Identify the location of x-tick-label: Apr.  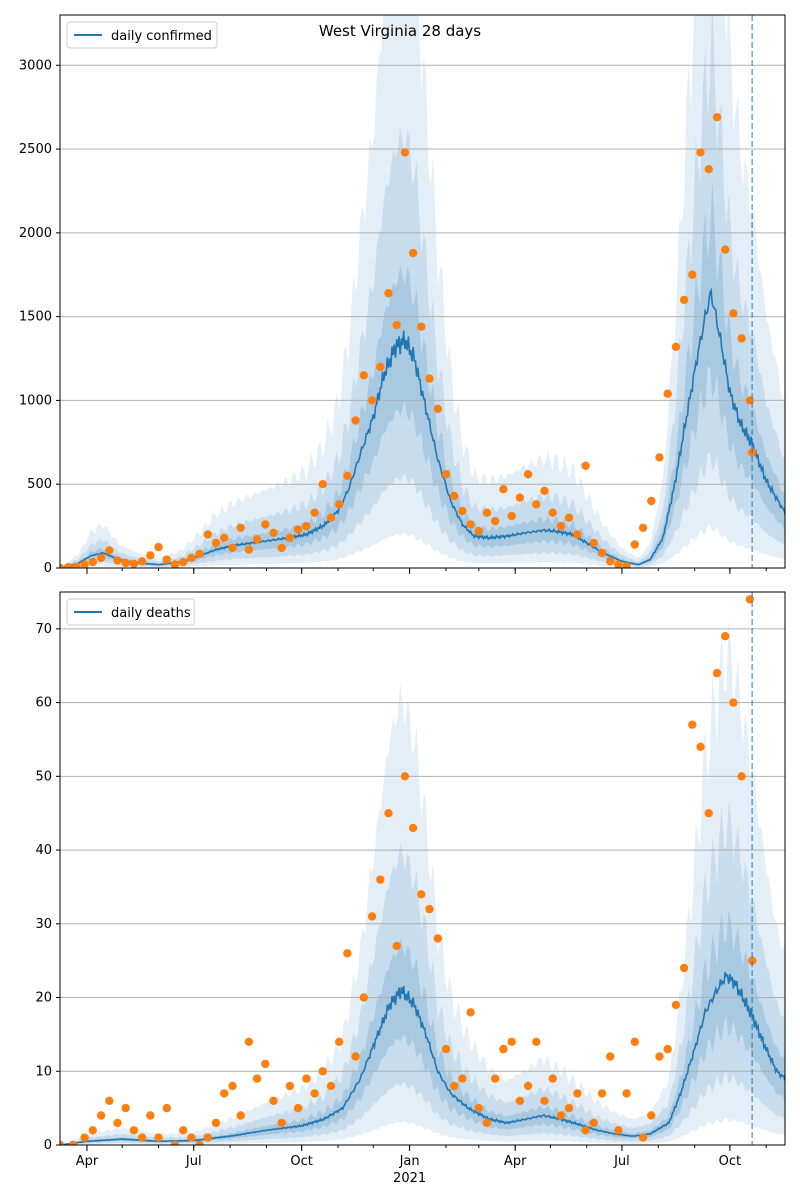
(87, 1161).